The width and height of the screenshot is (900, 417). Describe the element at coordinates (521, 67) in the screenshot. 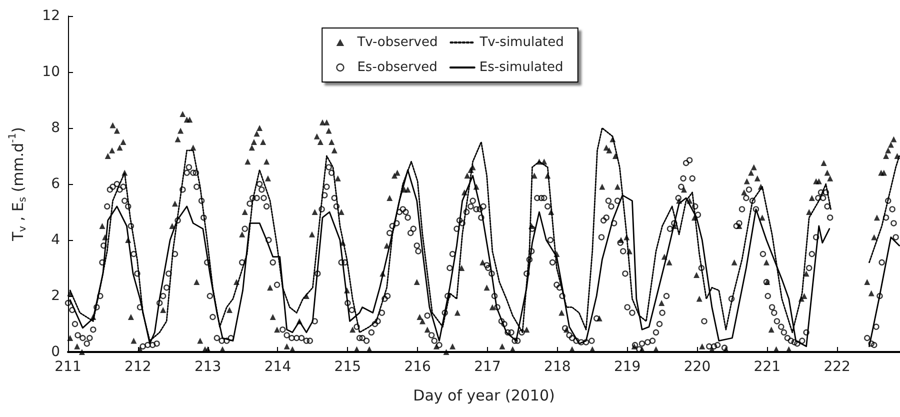

I see `legend-label: Es-simulated` at that location.